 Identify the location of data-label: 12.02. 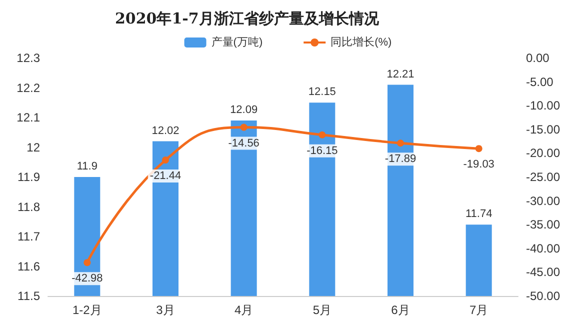
(166, 130).